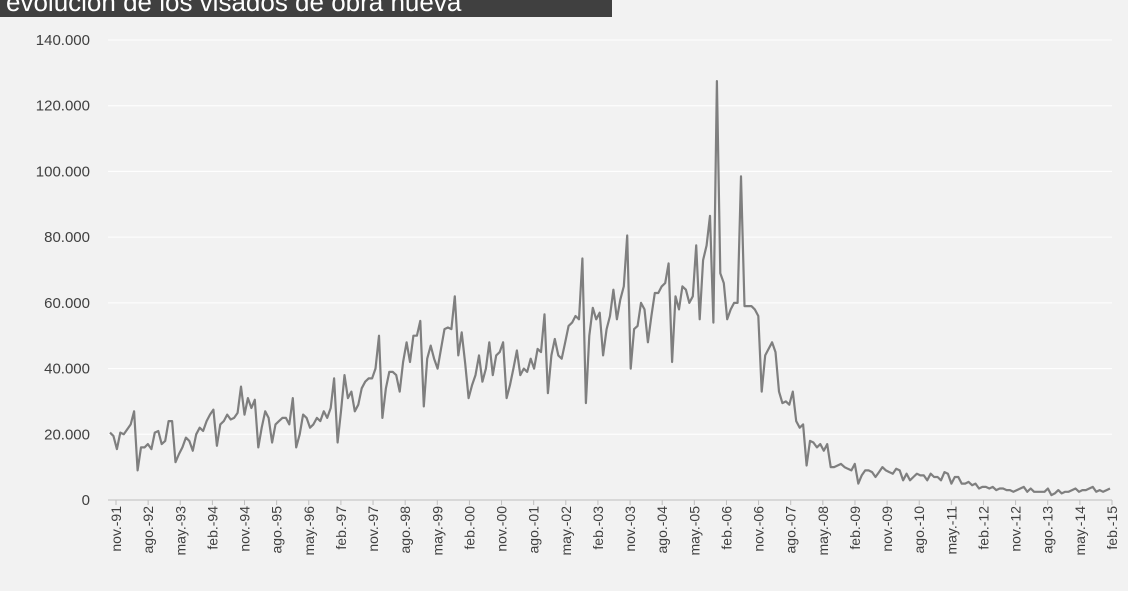 The height and width of the screenshot is (591, 1128). What do you see at coordinates (598, 528) in the screenshot?
I see `x-tick-label: feb.-03` at bounding box center [598, 528].